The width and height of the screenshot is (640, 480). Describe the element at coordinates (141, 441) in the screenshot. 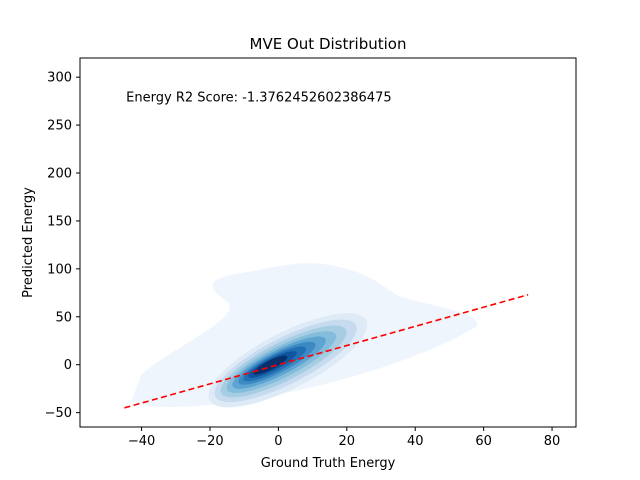

I see `x-tick-label: −40` at that location.